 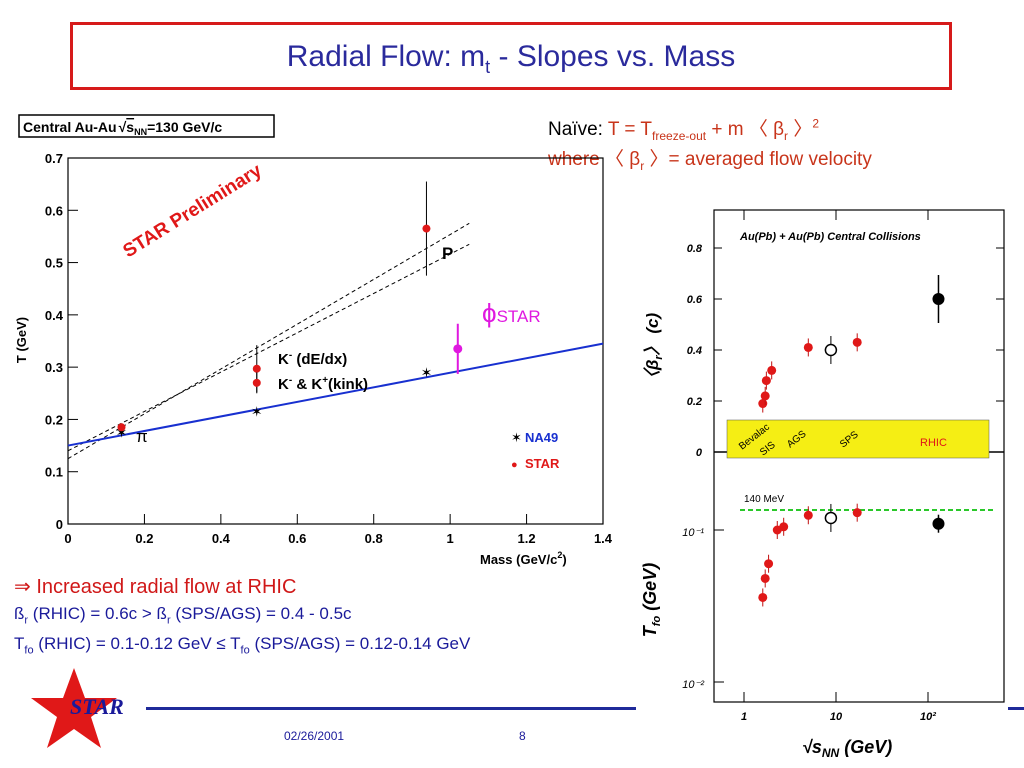 What do you see at coordinates (155, 587) in the screenshot?
I see `bullet-radial-flow: ⇒ Increased radial flow at RHIC` at bounding box center [155, 587].